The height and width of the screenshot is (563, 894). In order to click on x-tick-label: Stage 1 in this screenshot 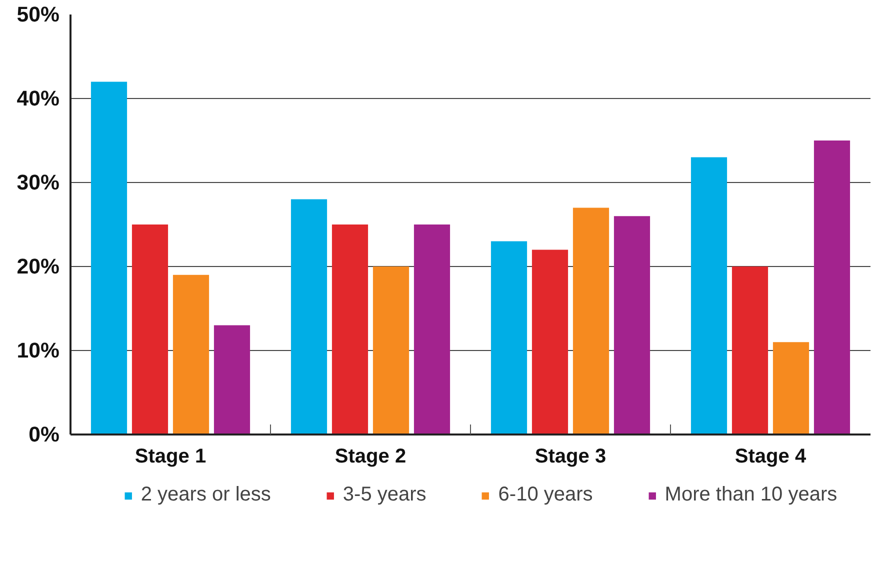, I will do `click(170, 457)`.